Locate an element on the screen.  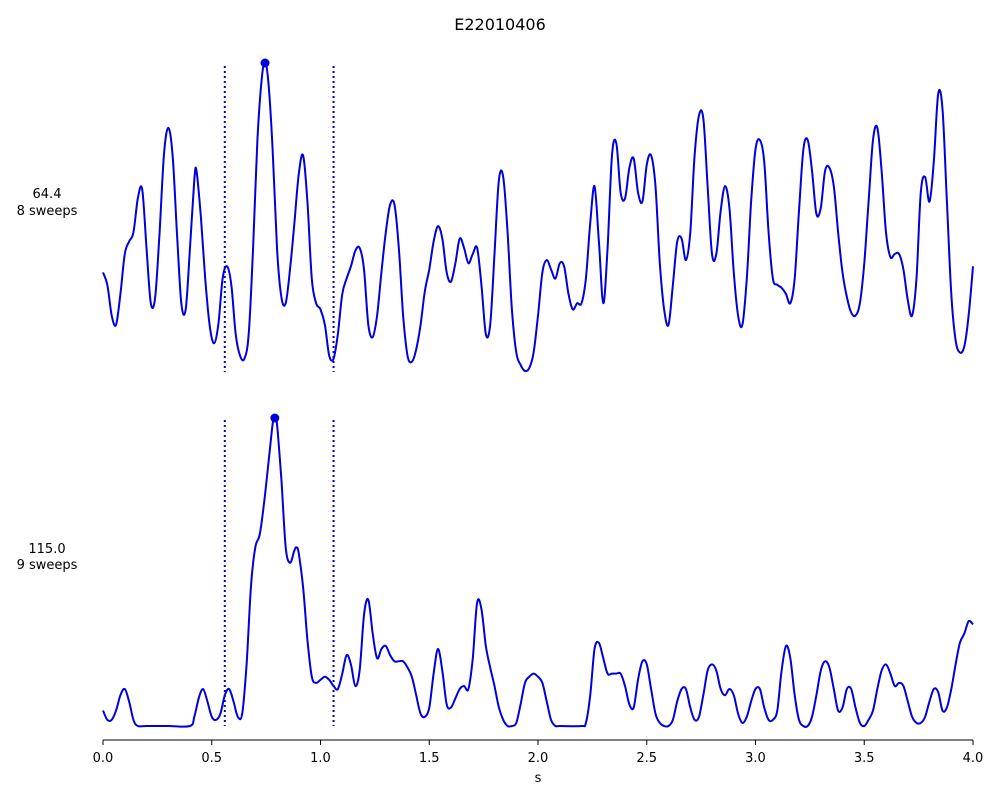
x-axis-label: s is located at coordinates (538, 778).